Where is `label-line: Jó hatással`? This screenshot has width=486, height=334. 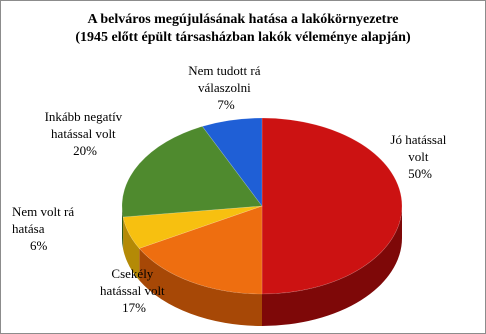
label-line: Jó hatással is located at coordinates (418, 139).